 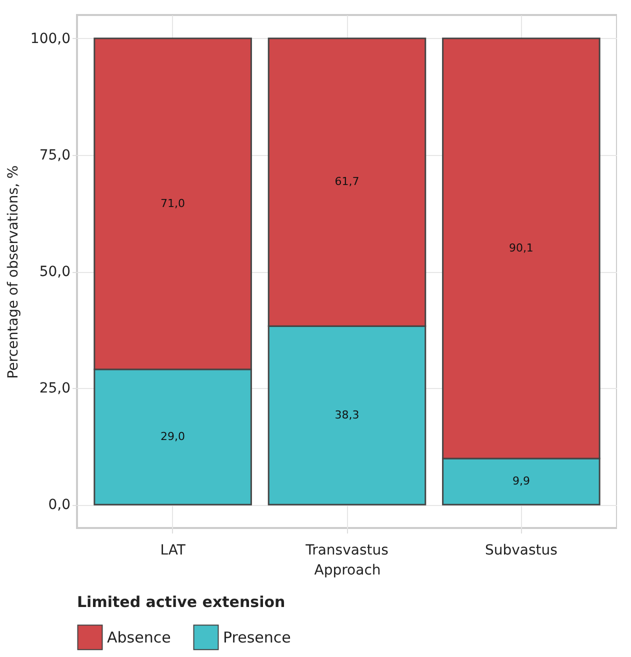 What do you see at coordinates (54, 272) in the screenshot?
I see `y-tick-label: 50,0` at bounding box center [54, 272].